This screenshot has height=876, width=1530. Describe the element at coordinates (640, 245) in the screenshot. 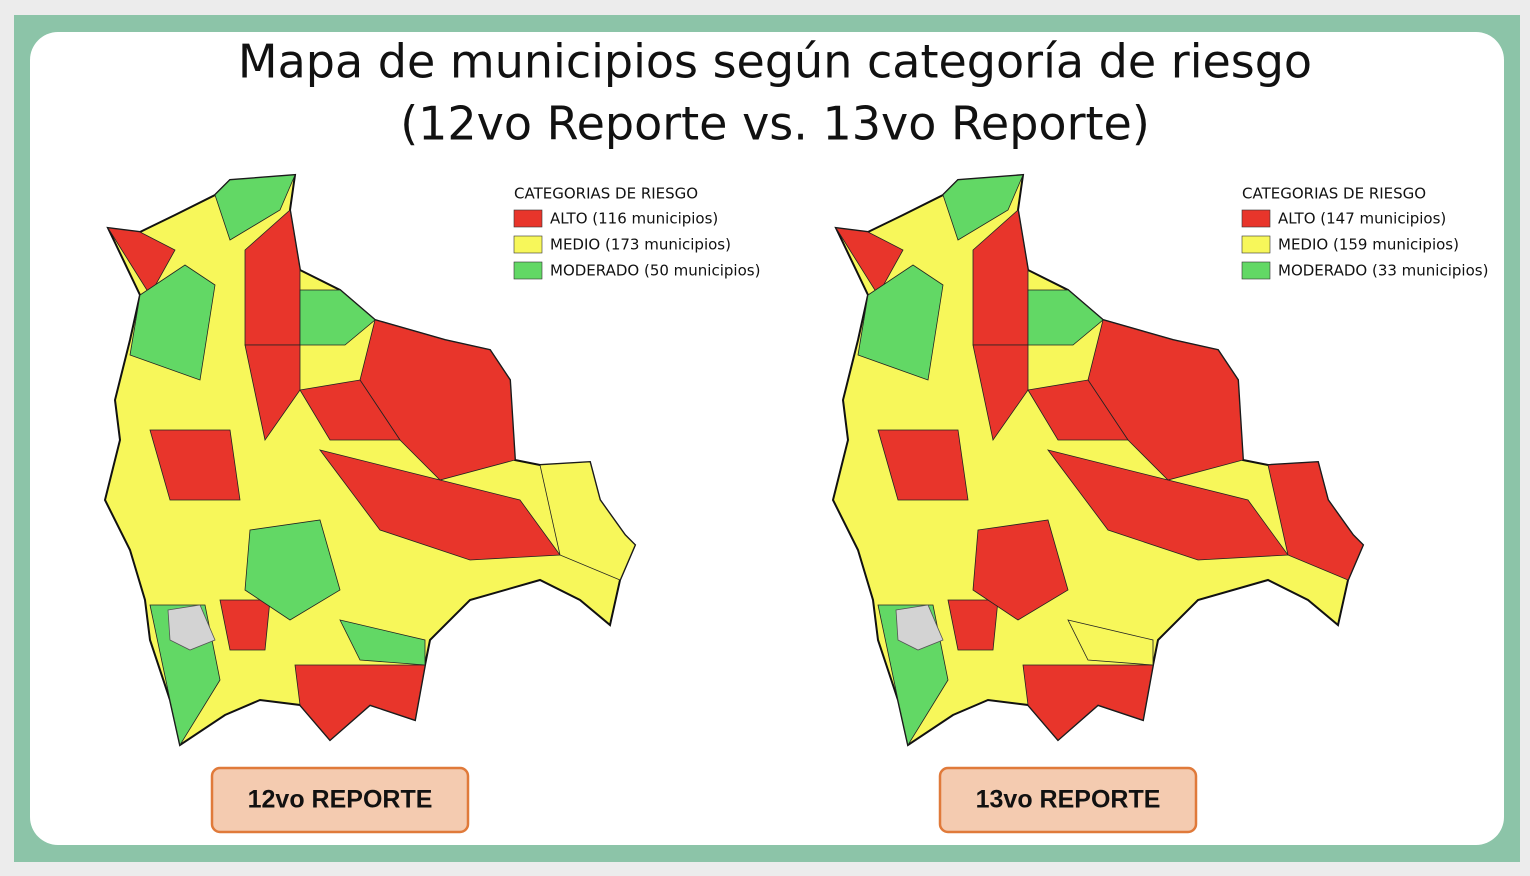

I see `legend-label: MEDIO (173 municipios)` at that location.